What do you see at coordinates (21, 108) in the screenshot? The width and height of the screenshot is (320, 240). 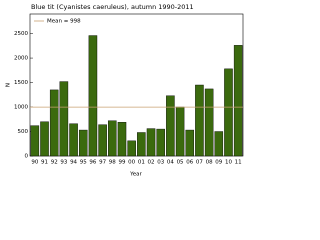 I see `y-tick-label: 1000` at bounding box center [21, 108].